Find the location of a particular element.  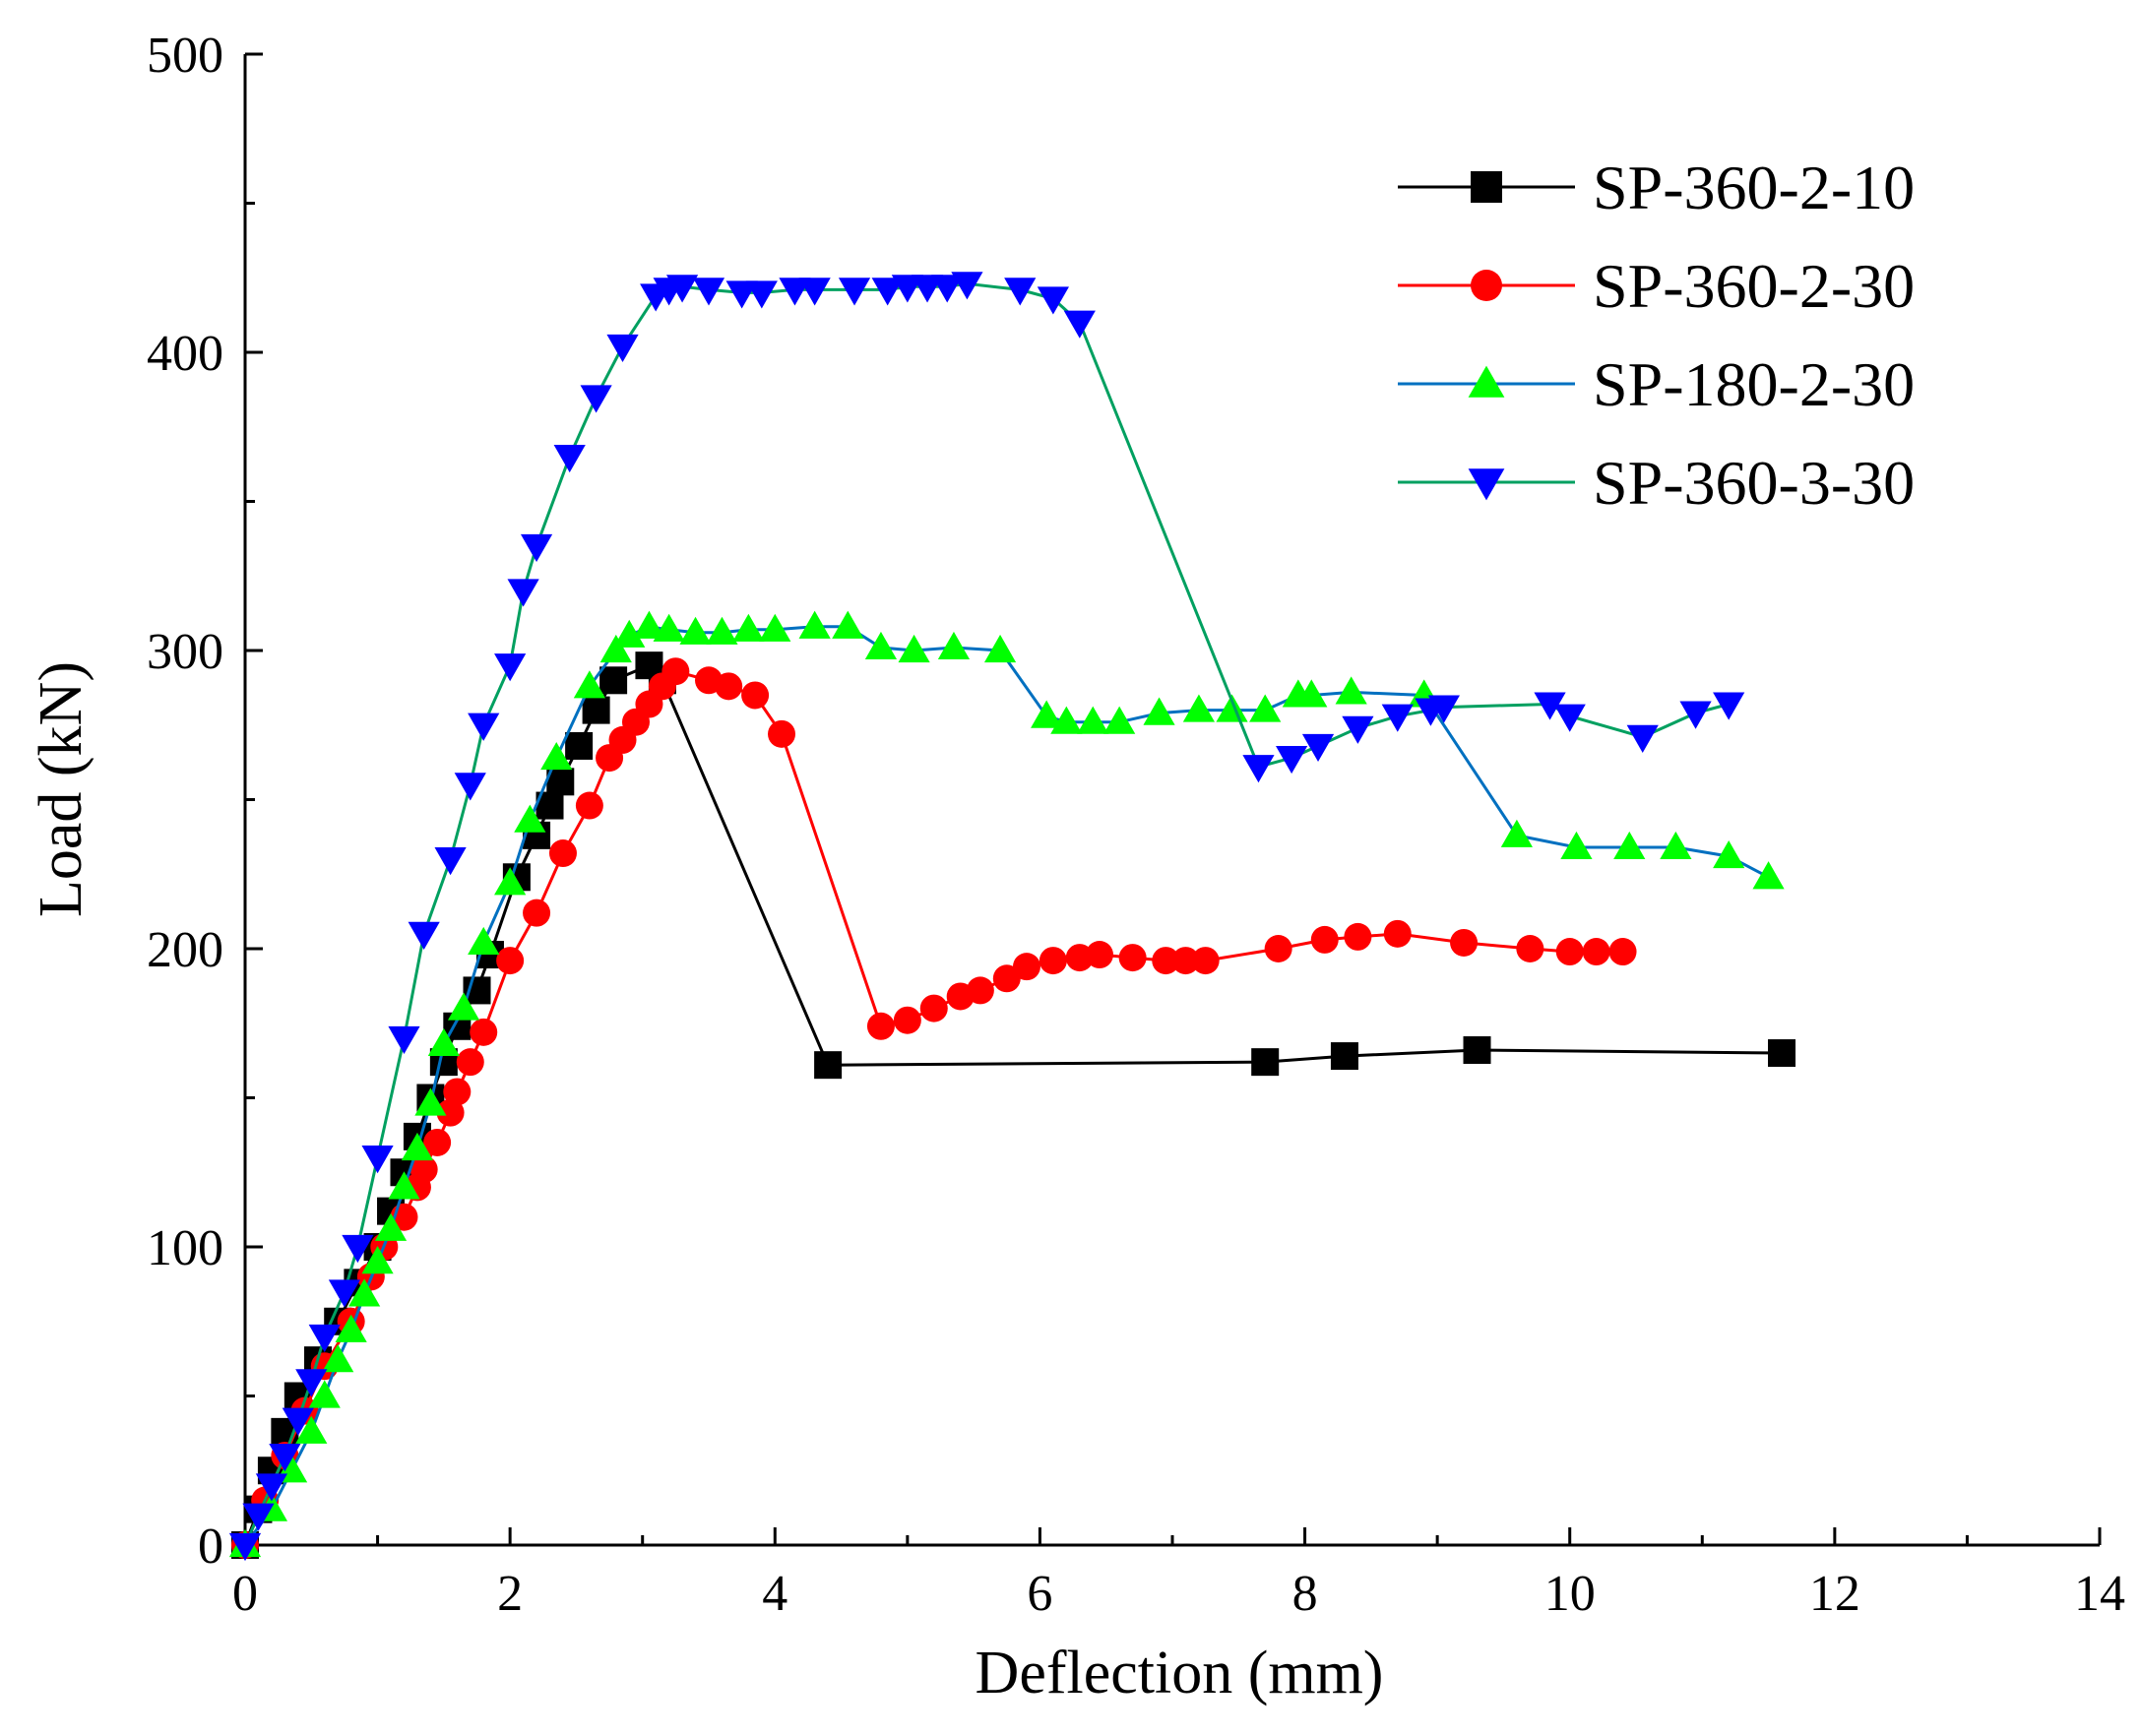

legend-label: SP-360-2-30 is located at coordinates (1754, 286).